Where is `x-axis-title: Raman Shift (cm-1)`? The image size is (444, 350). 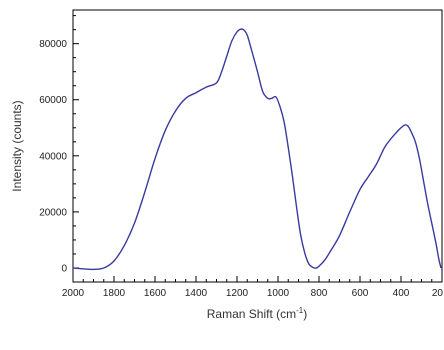
x-axis-title: Raman Shift (cm-1) is located at coordinates (257, 313).